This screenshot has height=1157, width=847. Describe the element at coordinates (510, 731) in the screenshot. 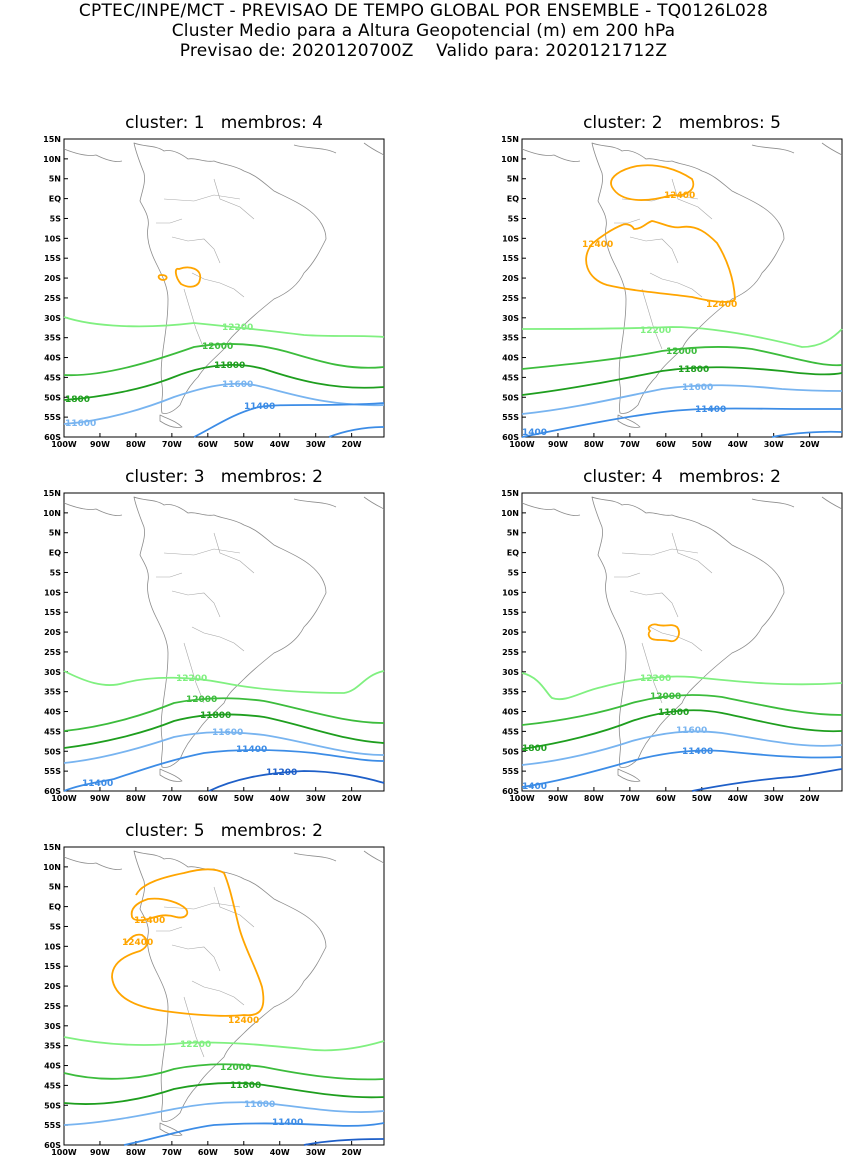

I see `lat-label: 45S` at that location.